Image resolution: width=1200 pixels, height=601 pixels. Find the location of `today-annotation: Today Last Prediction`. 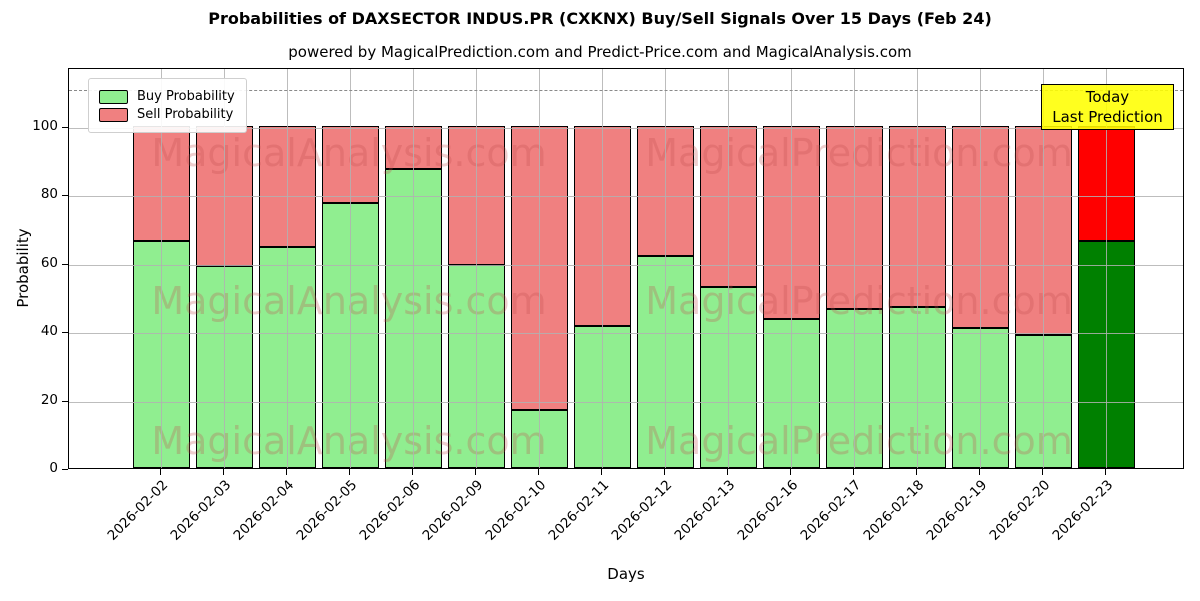

today-annotation: Today Last Prediction is located at coordinates (1107, 107).